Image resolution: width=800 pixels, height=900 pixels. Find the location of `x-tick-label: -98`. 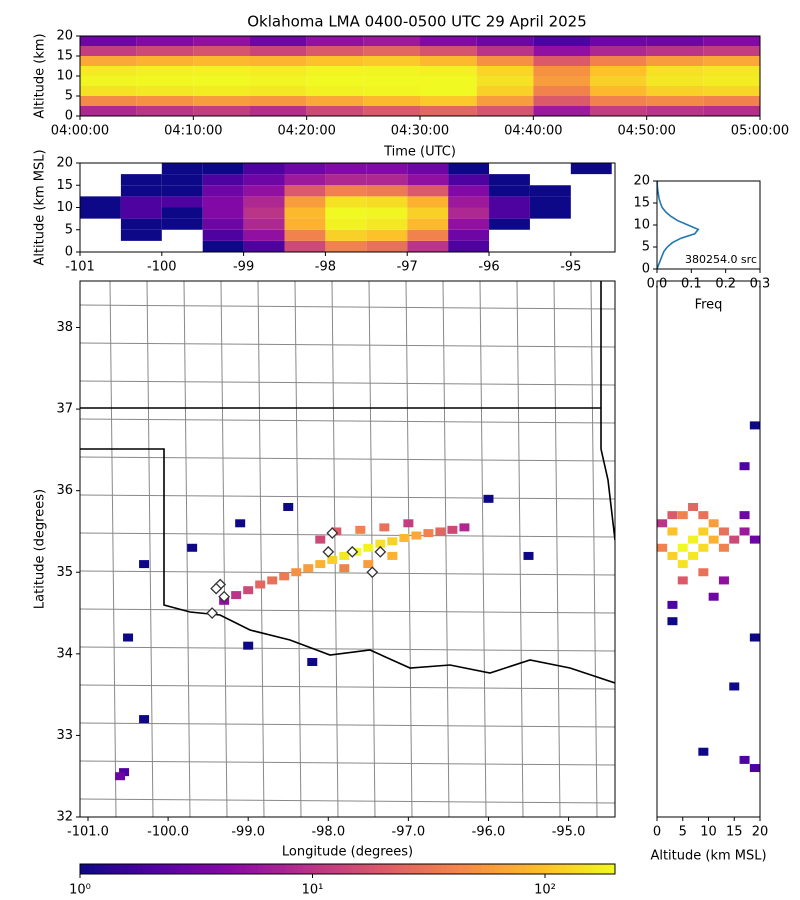

x-tick-label: -98 is located at coordinates (325, 267).